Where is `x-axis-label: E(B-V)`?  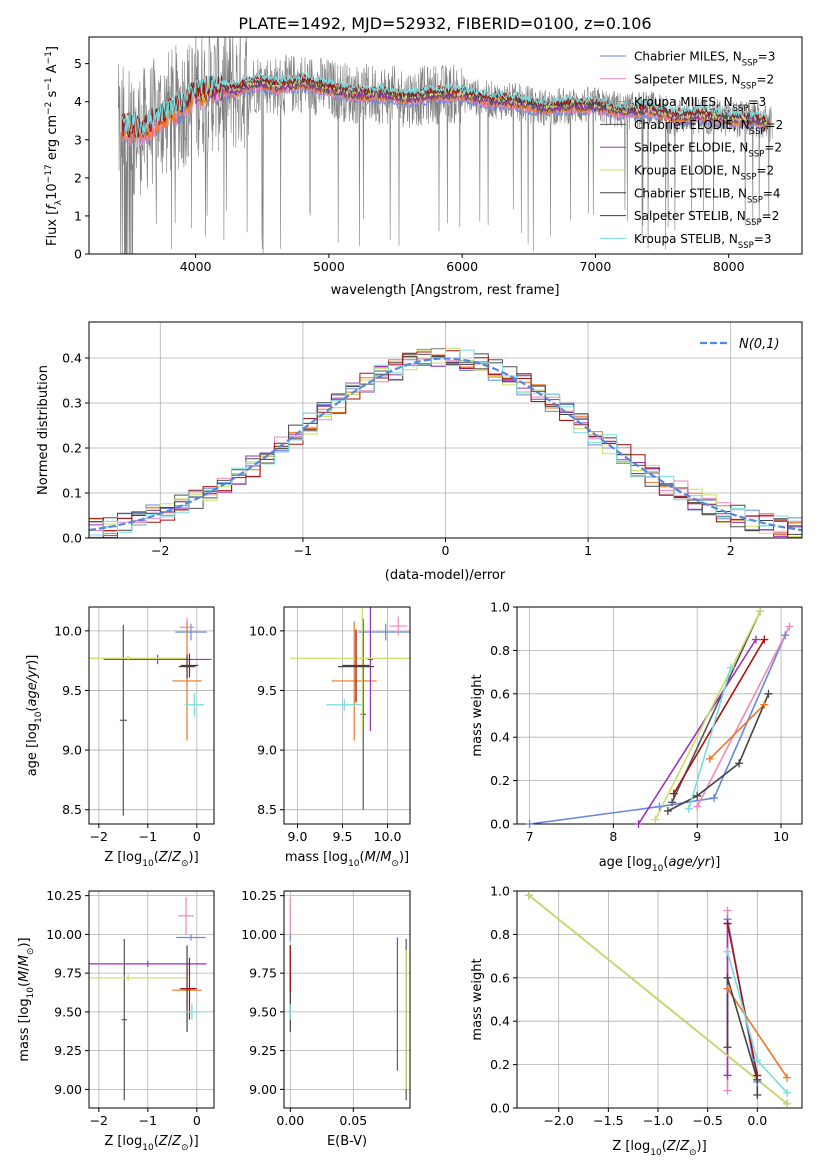
x-axis-label: E(B-V) is located at coordinates (347, 1141).